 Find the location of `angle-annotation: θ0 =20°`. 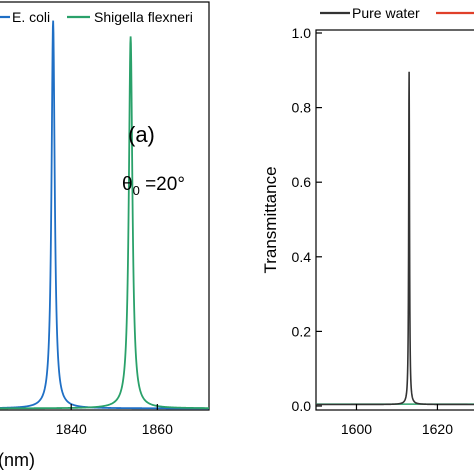

angle-annotation: θ0 =20° is located at coordinates (153, 186).